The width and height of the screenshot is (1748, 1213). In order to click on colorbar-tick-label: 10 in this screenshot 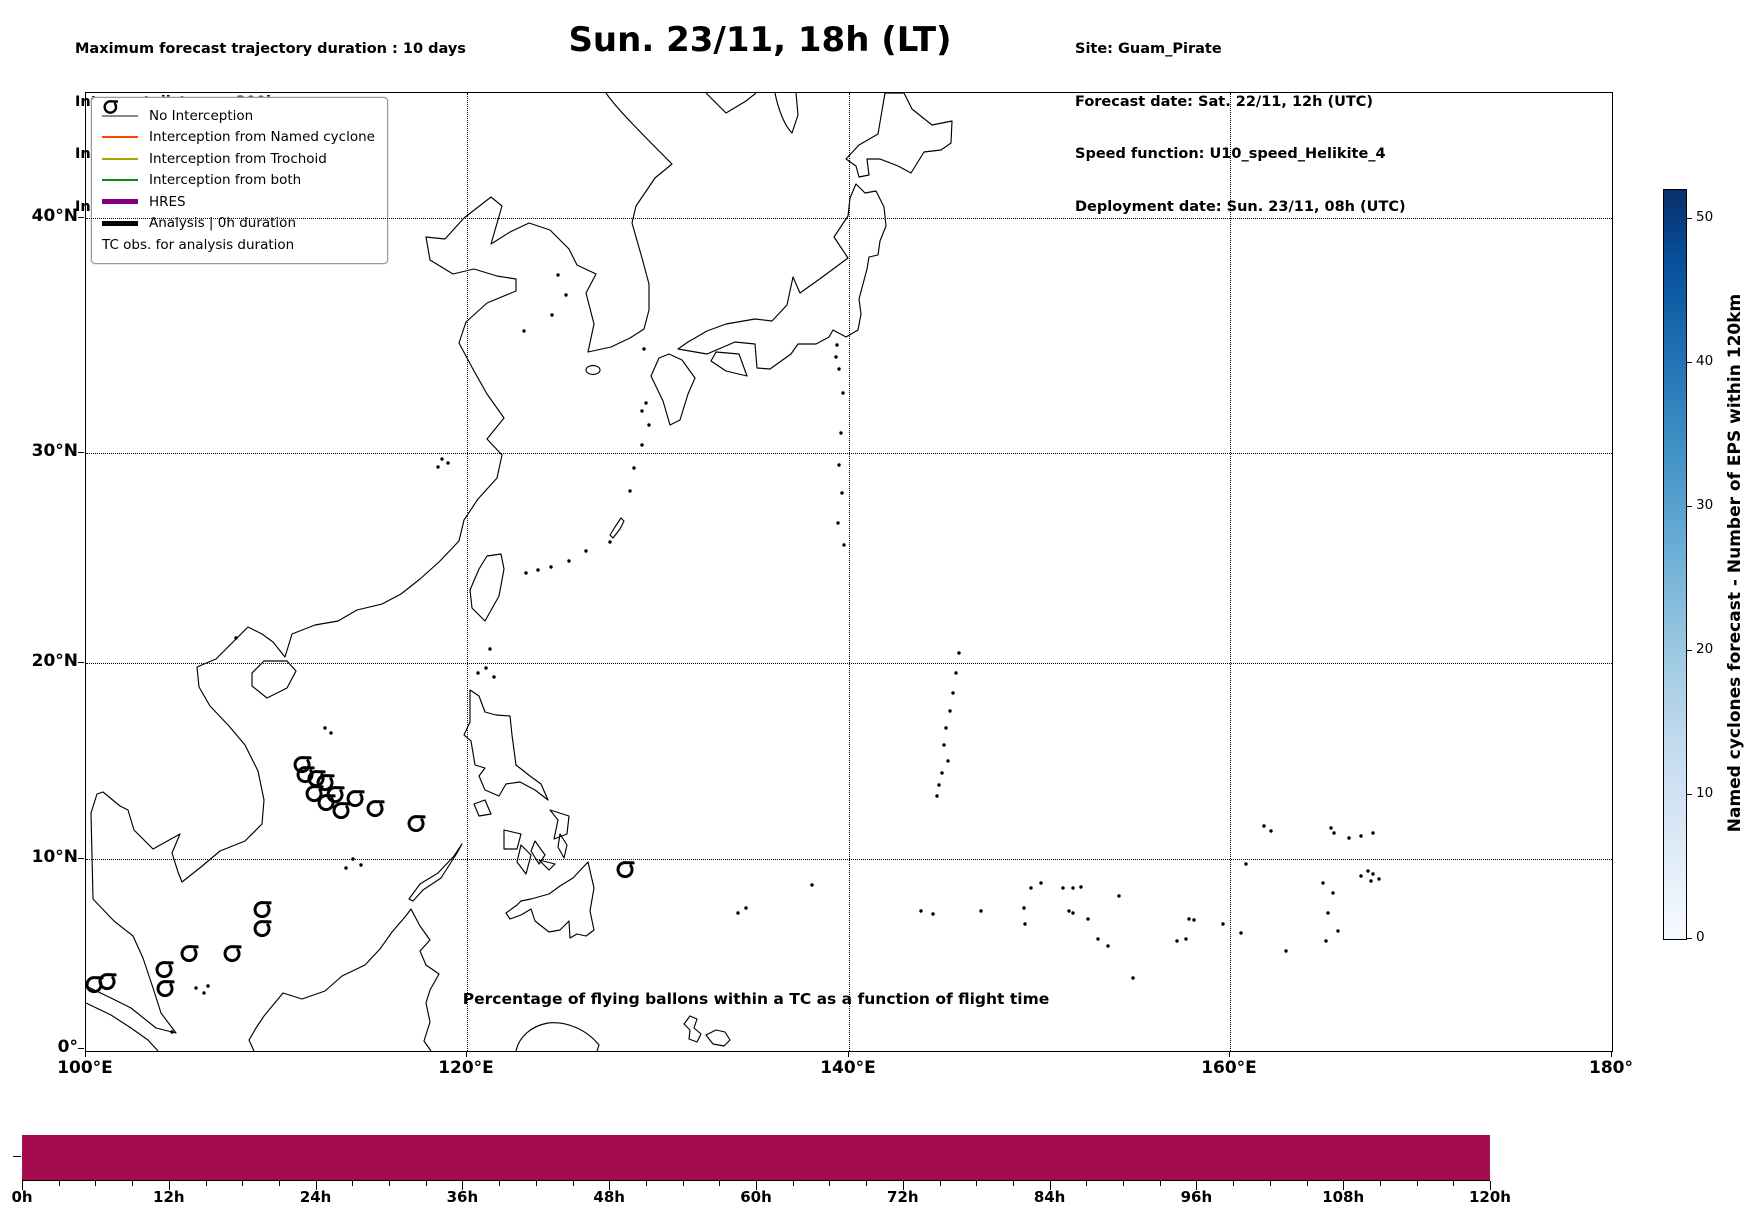, I will do `click(1705, 792)`.